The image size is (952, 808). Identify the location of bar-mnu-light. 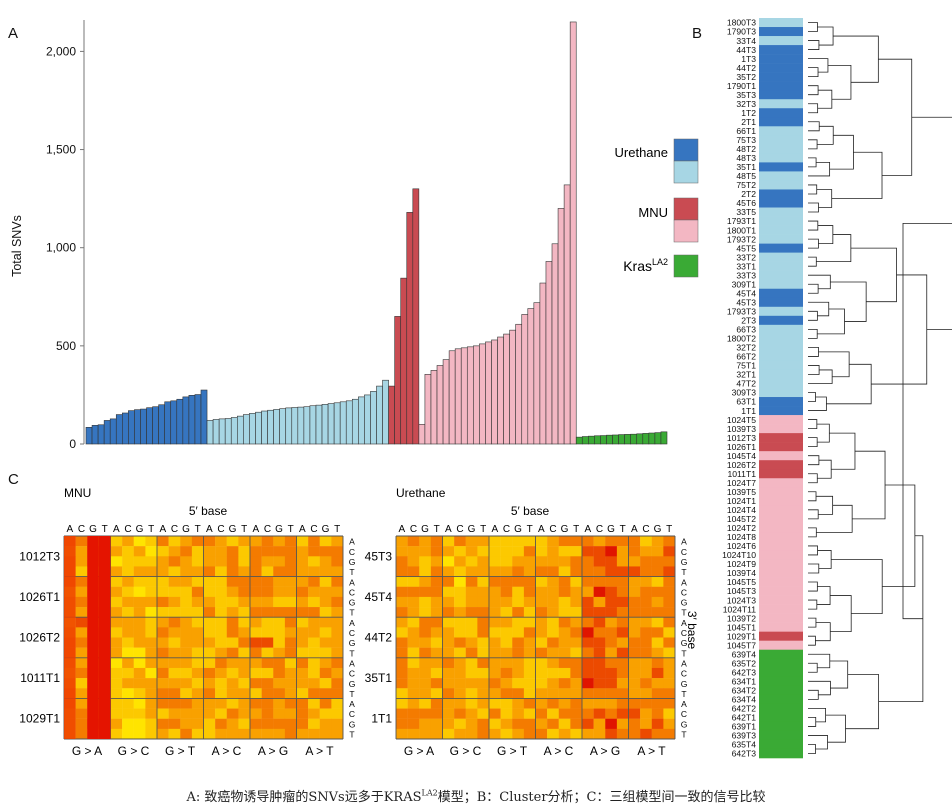
(428, 409).